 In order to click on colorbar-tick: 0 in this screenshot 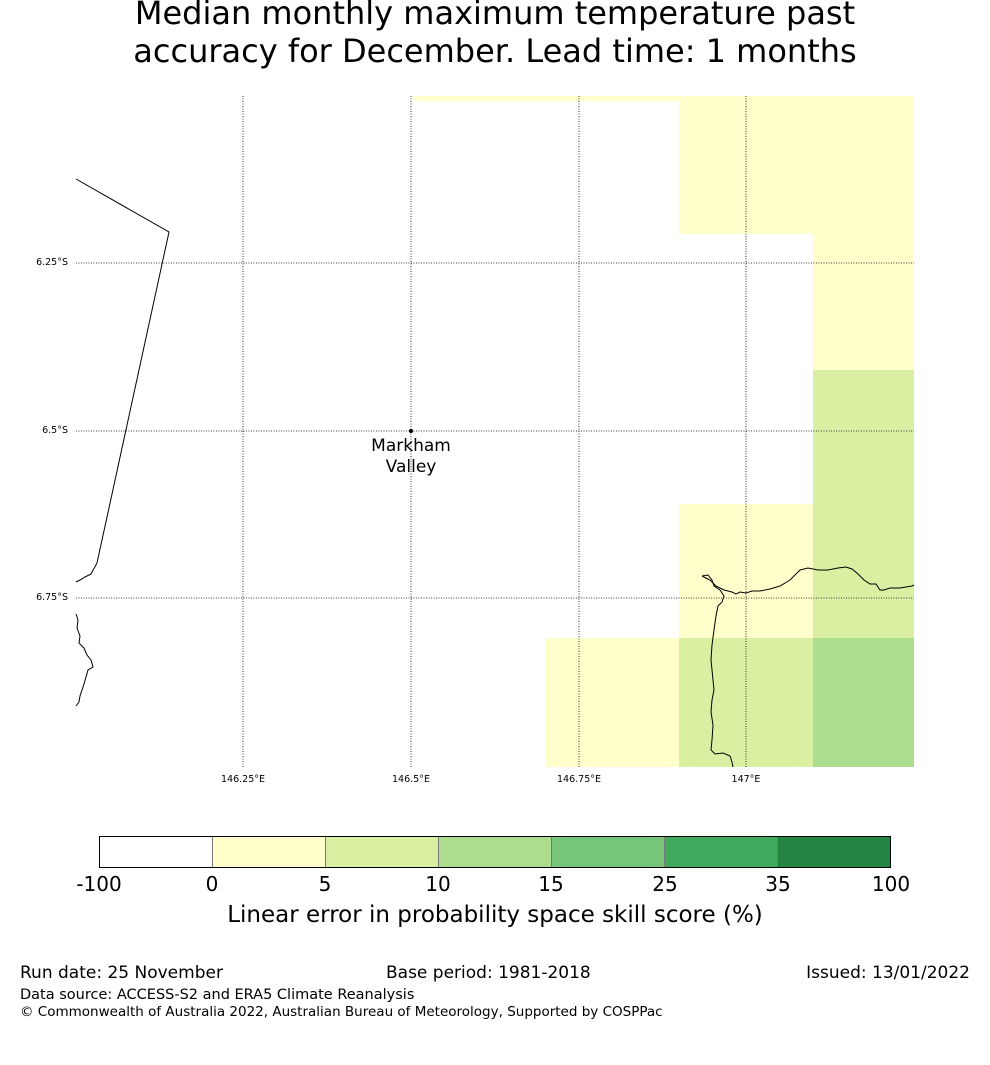, I will do `click(212, 884)`.